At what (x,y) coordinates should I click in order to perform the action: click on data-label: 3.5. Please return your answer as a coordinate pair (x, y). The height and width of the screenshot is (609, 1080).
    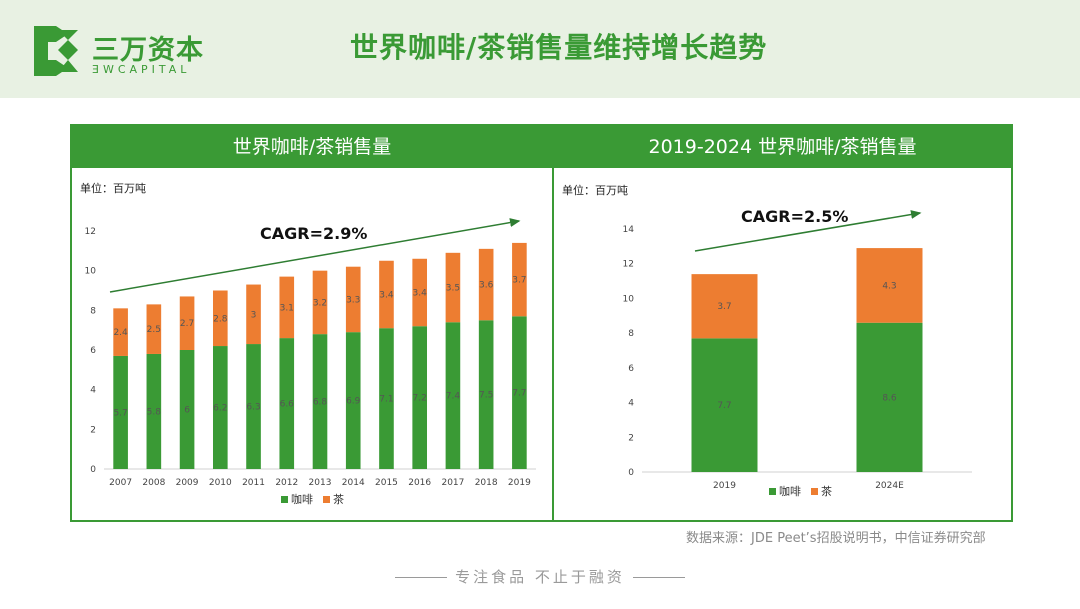
    Looking at the image, I should click on (453, 289).